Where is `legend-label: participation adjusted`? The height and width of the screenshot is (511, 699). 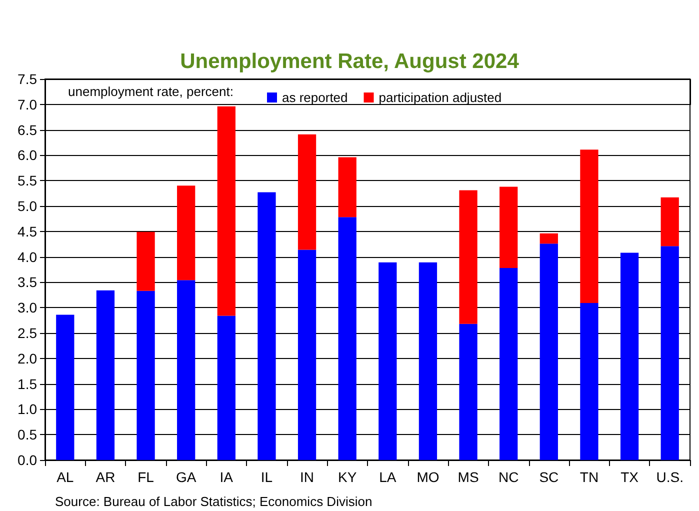 legend-label: participation adjusted is located at coordinates (440, 97).